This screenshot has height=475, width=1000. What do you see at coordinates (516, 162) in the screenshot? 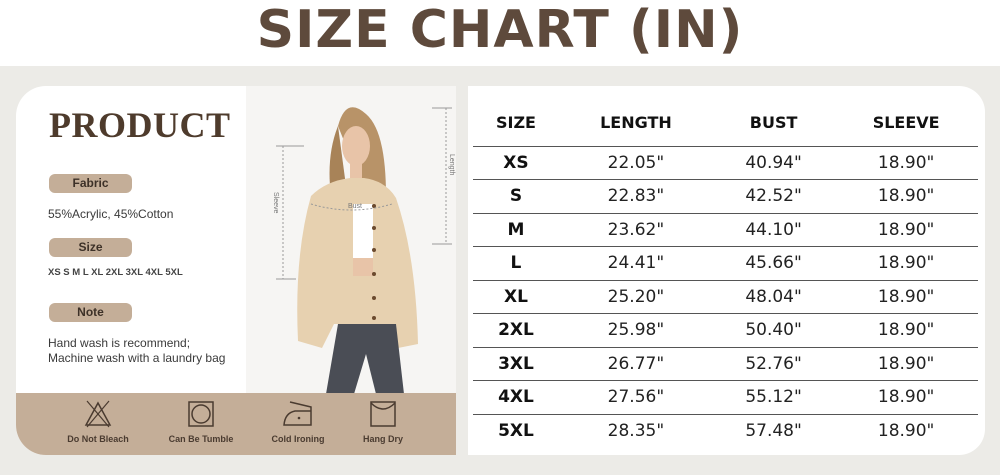
I see `cell-size: XS` at bounding box center [516, 162].